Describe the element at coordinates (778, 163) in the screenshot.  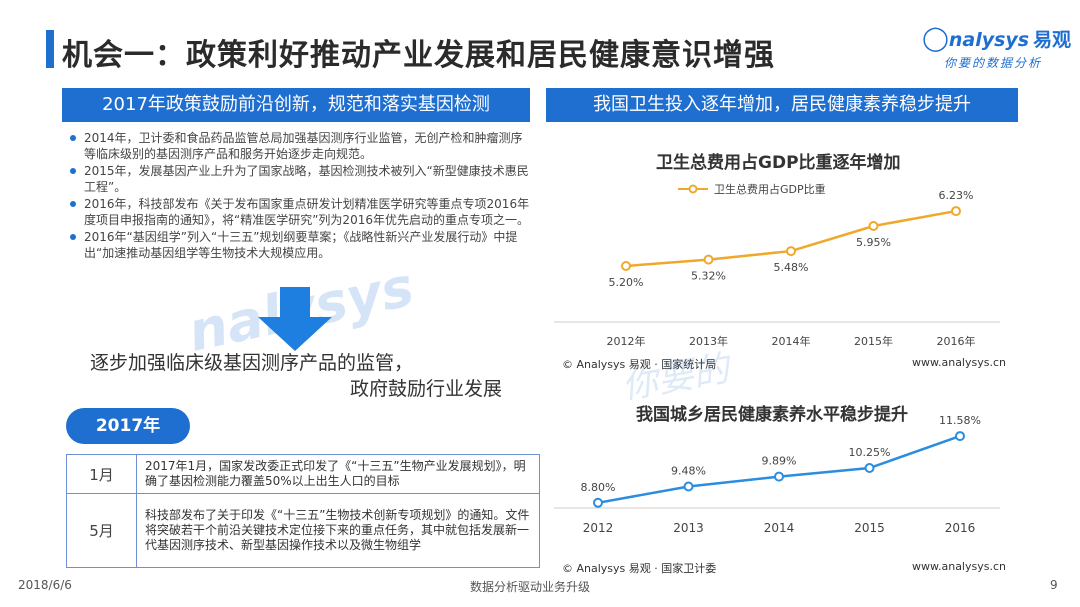
I see `chart1-title: 卫生总费用占GDP比重逐年增加` at that location.